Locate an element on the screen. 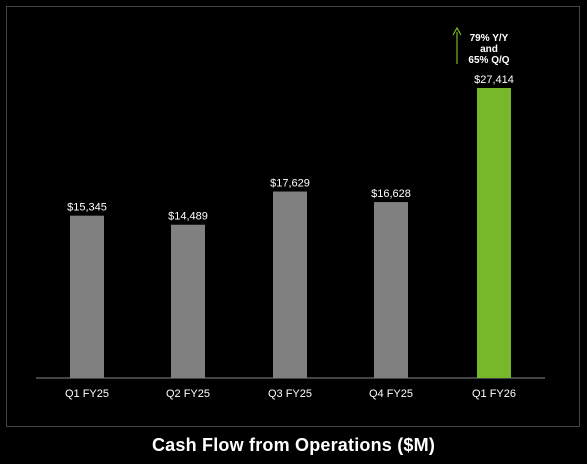 This screenshot has width=587, height=464. x-tick-label: Q1 FY25 is located at coordinates (87, 394).